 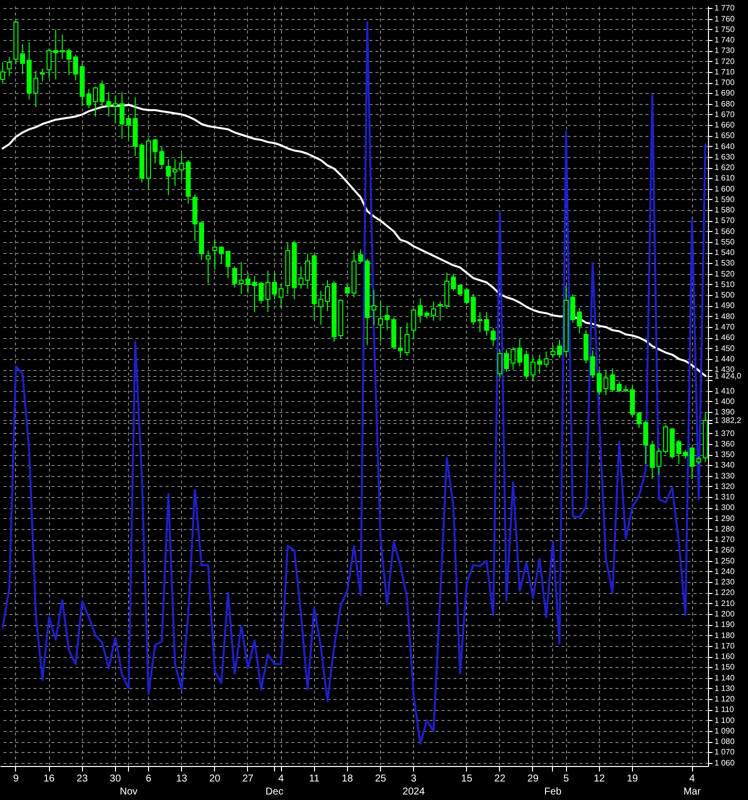 I want to click on y-tick-label: 1 180, so click(x=725, y=635).